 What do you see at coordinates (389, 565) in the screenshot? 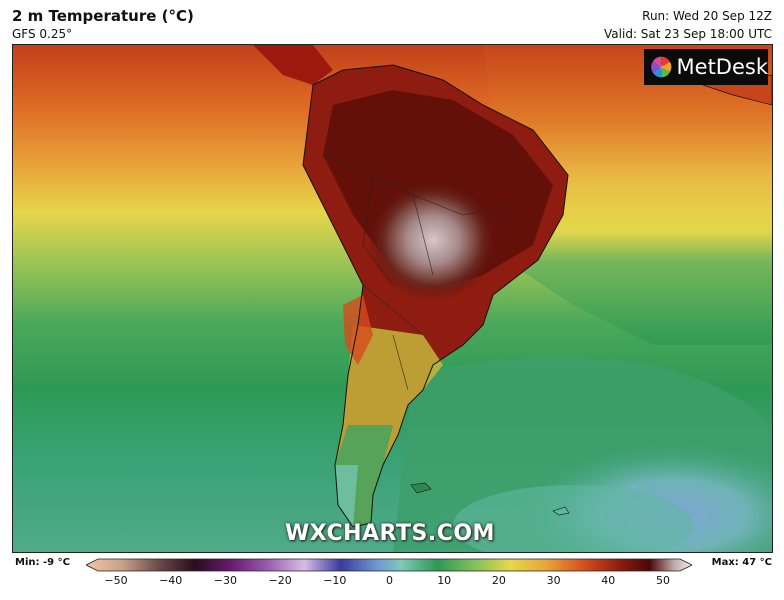
I see `color-scale-bar` at bounding box center [389, 565].